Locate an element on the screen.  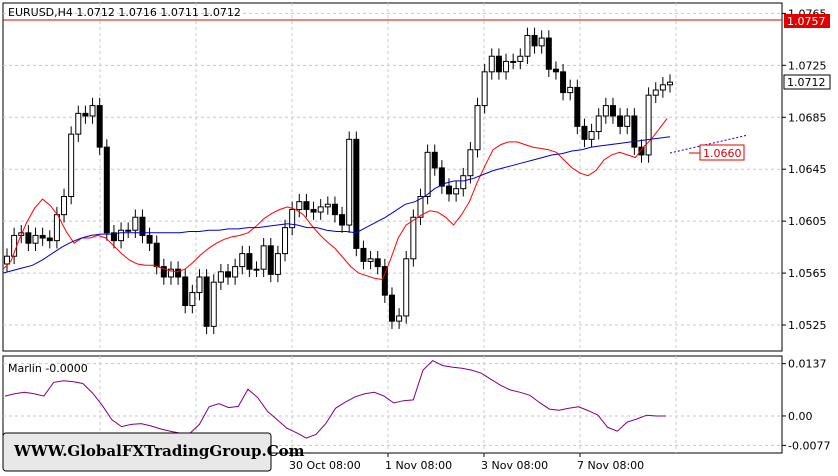
resistance-price-tag is located at coordinates (807, 21).